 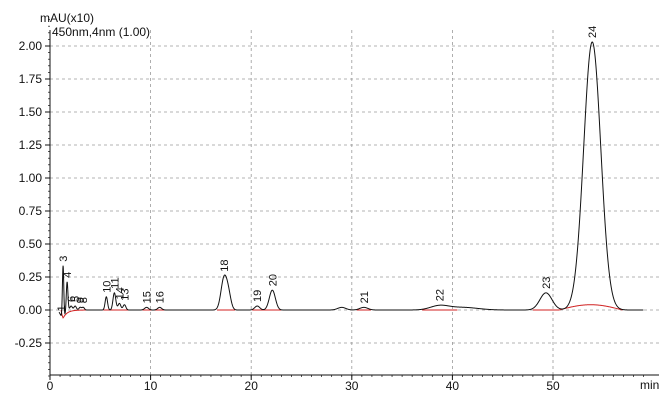 I want to click on x-tick-label: 0, so click(x=50, y=386).